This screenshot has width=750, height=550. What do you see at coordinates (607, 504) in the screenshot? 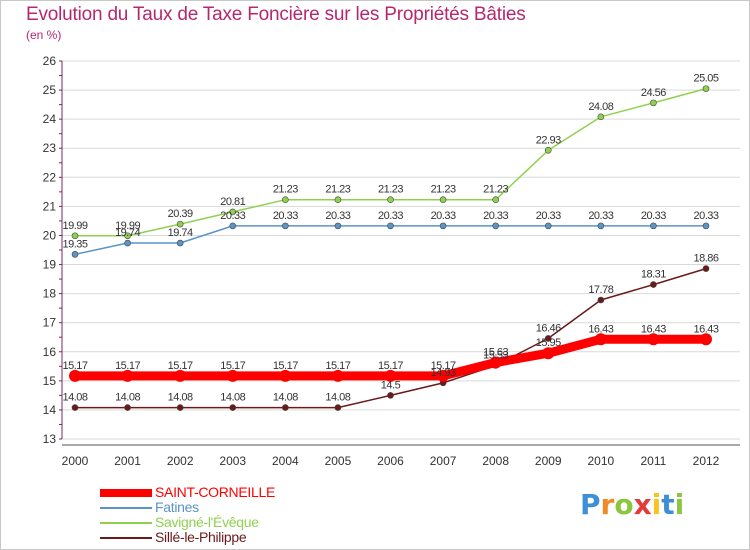
I see `logo-letter: r` at bounding box center [607, 504].